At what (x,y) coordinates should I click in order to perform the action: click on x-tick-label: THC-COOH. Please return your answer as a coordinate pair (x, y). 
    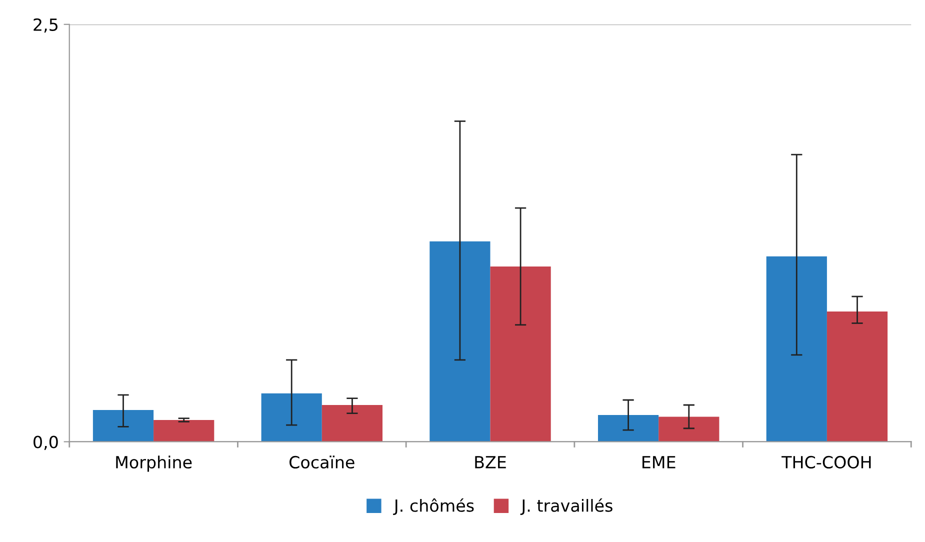
    Looking at the image, I should click on (826, 462).